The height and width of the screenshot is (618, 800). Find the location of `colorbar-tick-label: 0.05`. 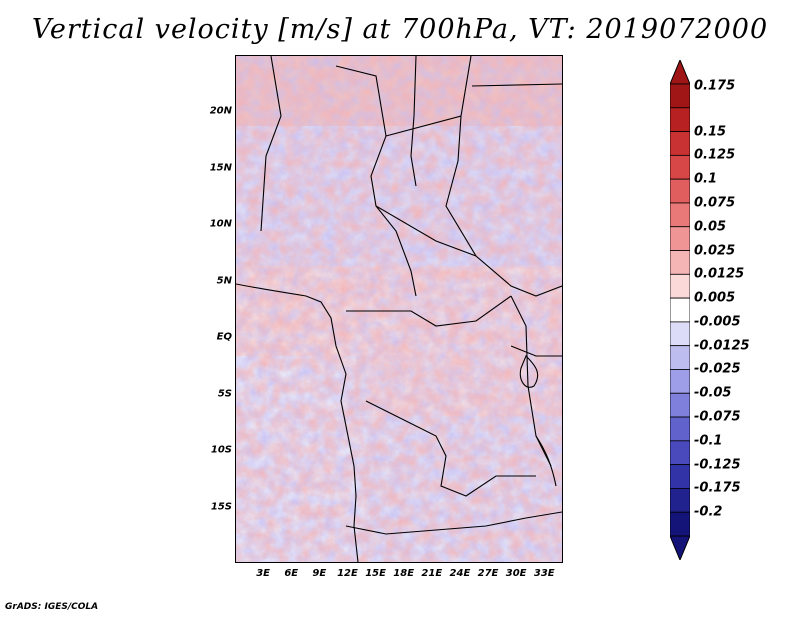

colorbar-tick-label: 0.05 is located at coordinates (710, 227).